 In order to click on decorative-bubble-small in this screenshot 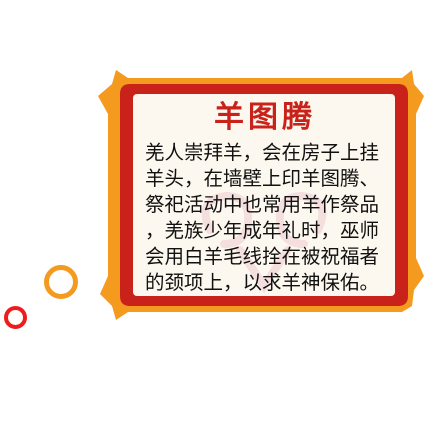, I will do `click(15, 317)`.